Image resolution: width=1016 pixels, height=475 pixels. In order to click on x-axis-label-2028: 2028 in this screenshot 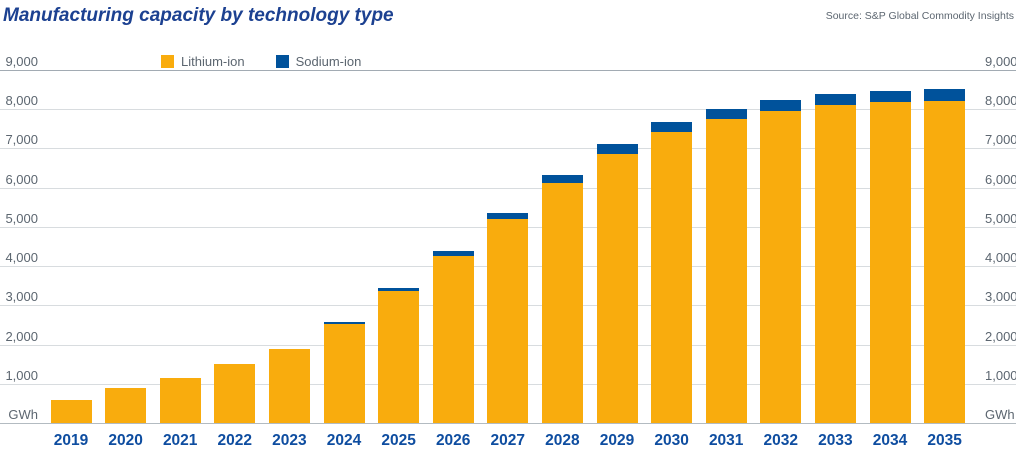, I will do `click(562, 440)`.